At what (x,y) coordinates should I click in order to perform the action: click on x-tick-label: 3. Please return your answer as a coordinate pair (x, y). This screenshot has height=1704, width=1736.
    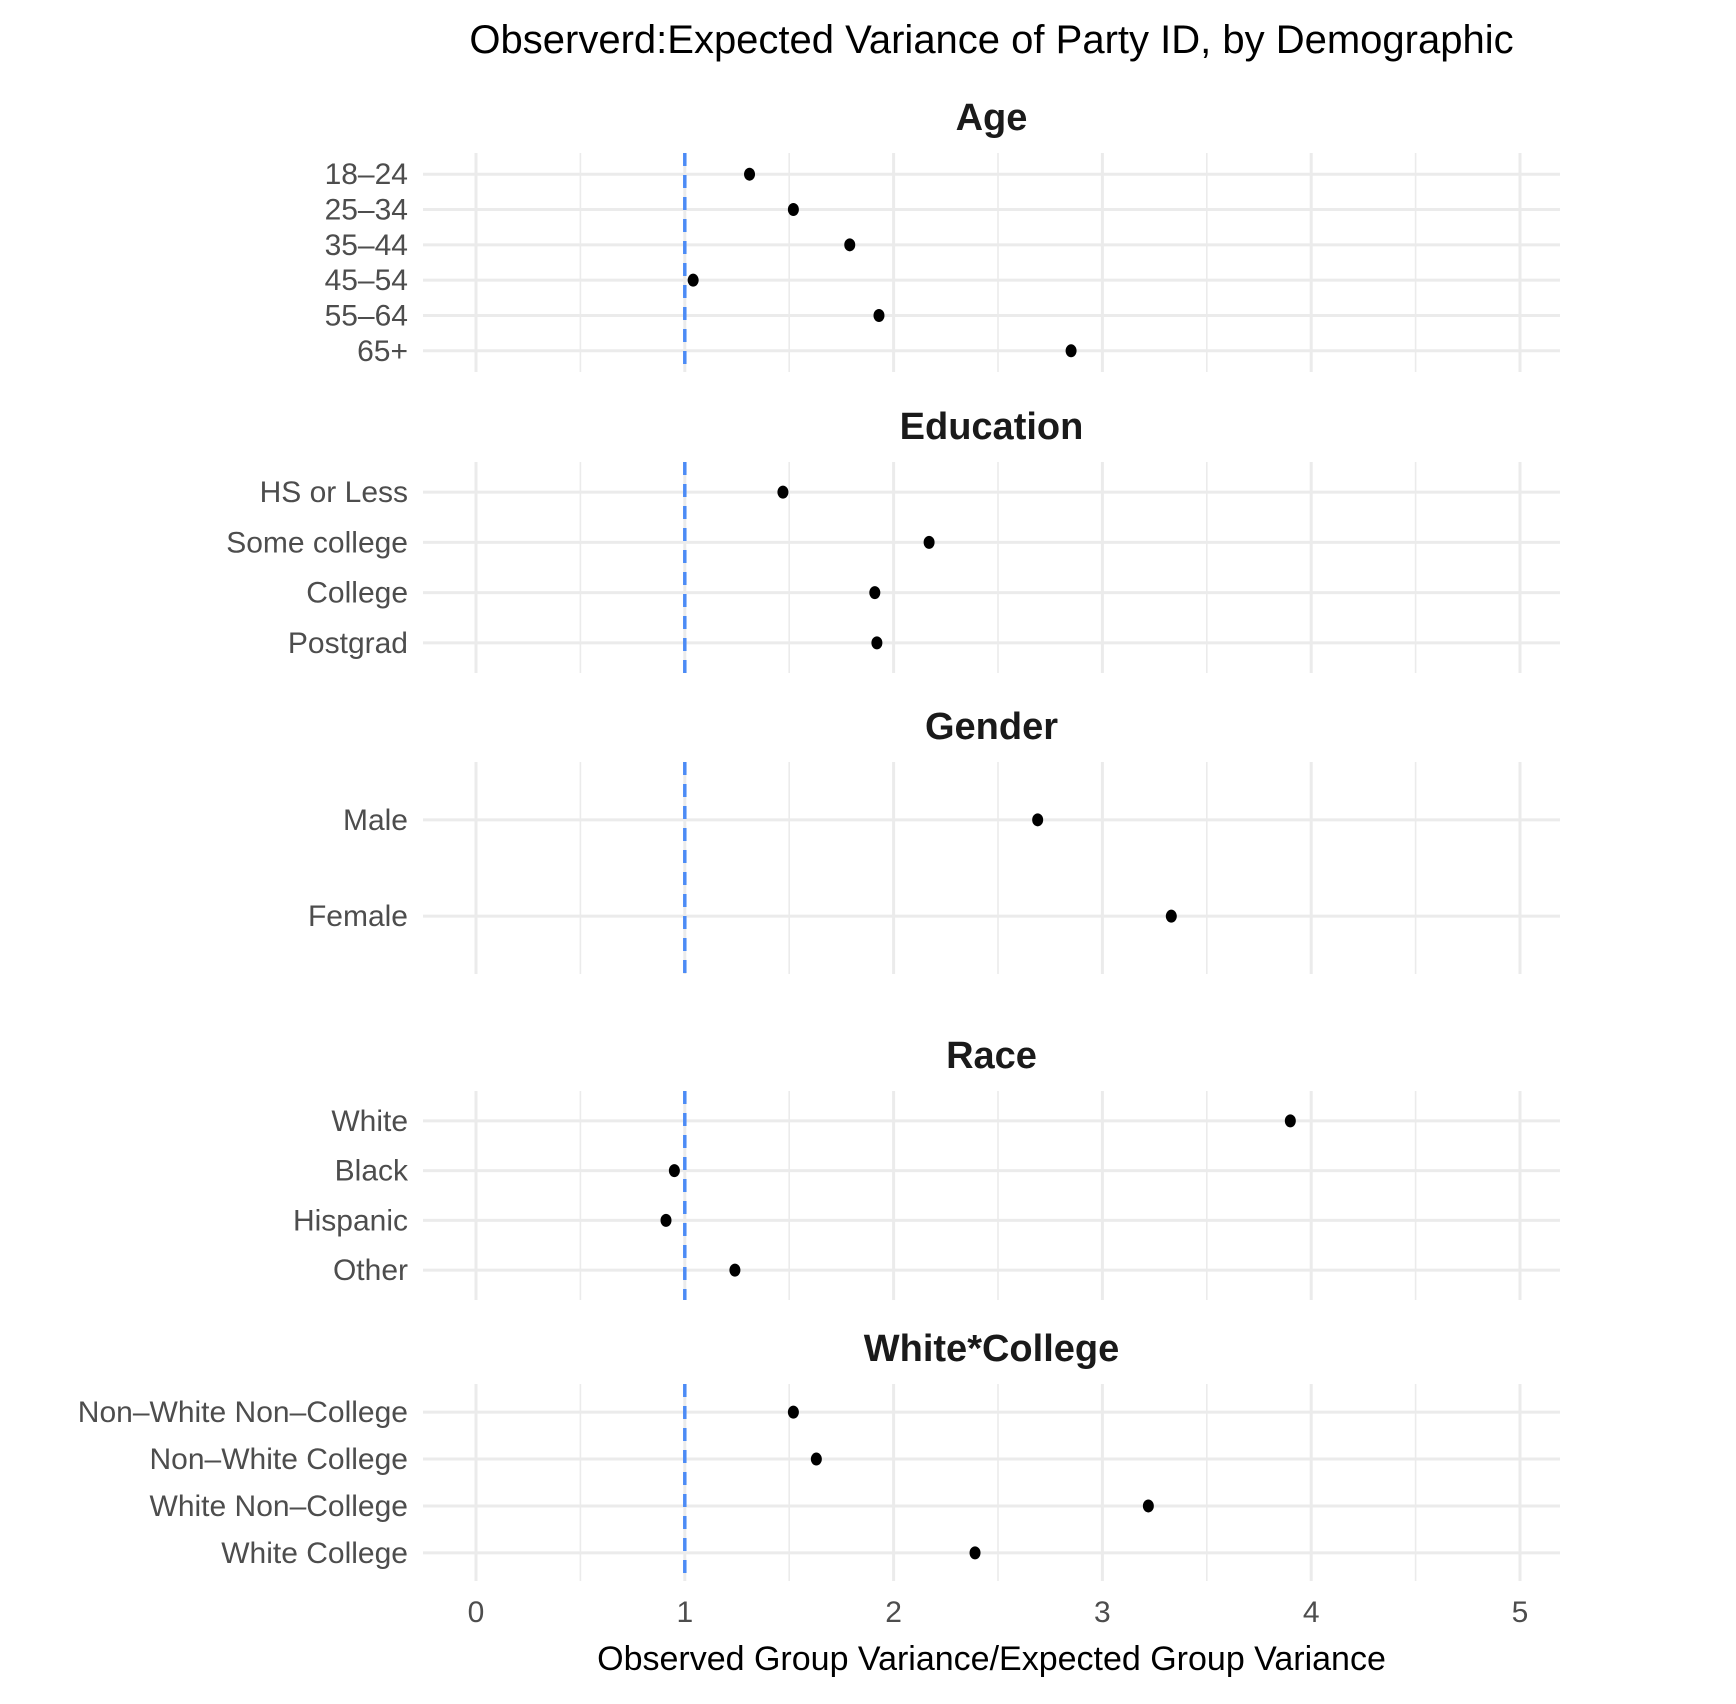
    Looking at the image, I should click on (1102, 1612).